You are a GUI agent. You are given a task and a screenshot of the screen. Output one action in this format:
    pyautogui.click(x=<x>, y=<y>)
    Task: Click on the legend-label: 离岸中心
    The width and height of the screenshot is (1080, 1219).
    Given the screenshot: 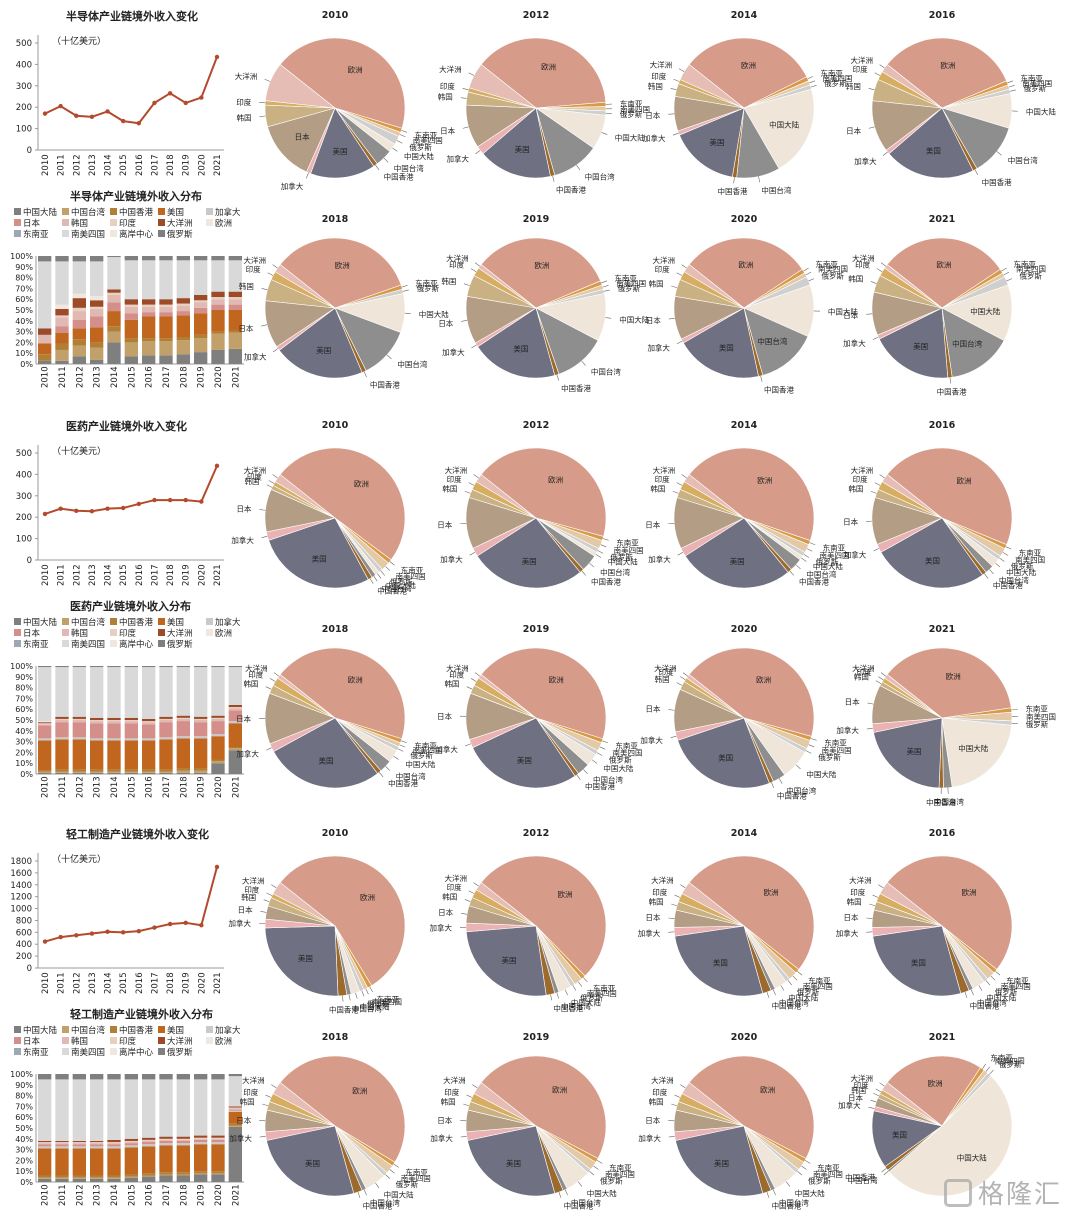 What is the action you would take?
    pyautogui.click(x=136, y=644)
    